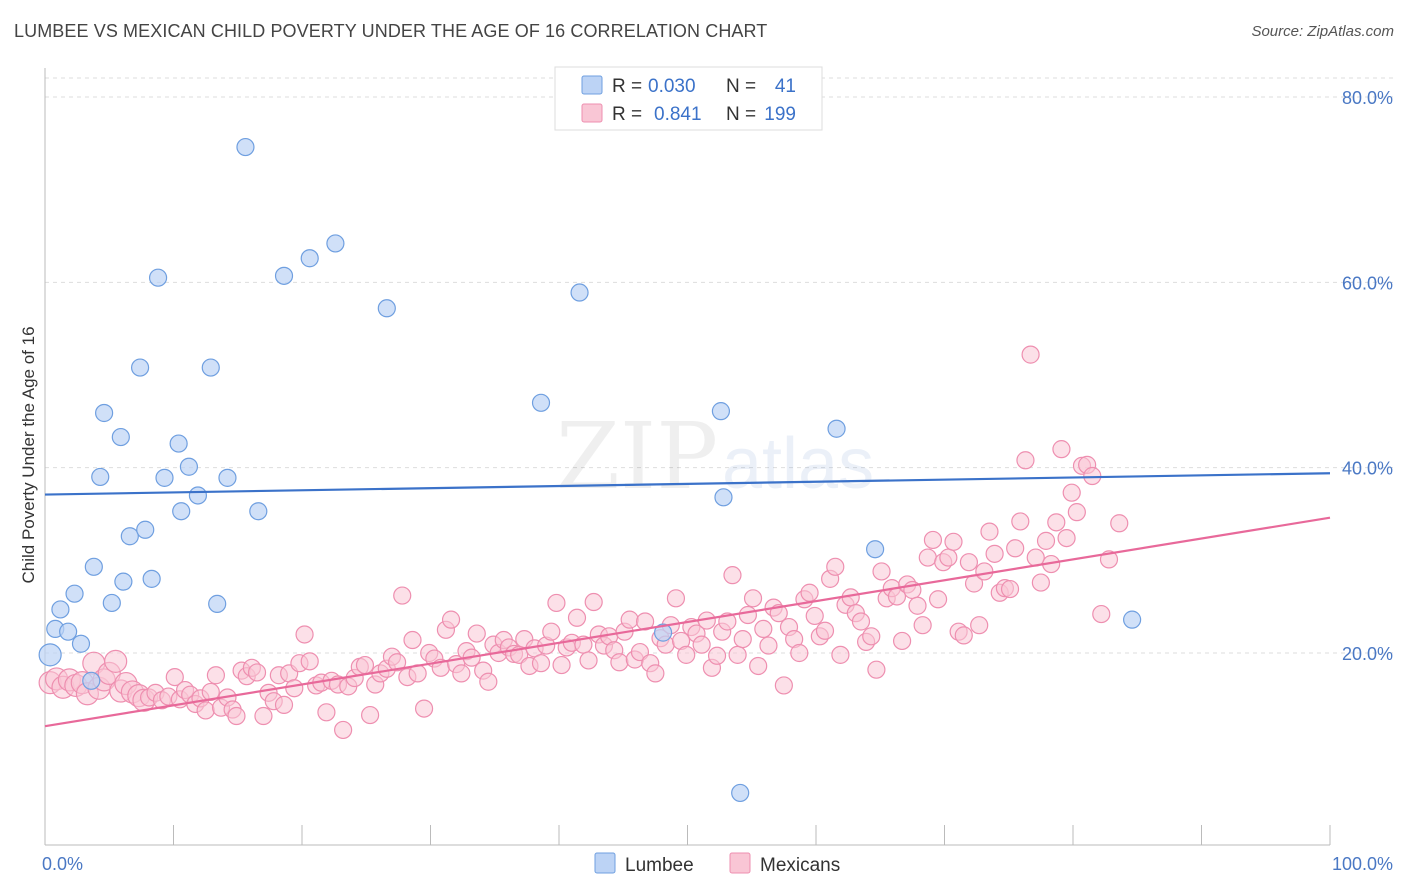  I want to click on watermark-atlas: atlas, so click(798, 464).